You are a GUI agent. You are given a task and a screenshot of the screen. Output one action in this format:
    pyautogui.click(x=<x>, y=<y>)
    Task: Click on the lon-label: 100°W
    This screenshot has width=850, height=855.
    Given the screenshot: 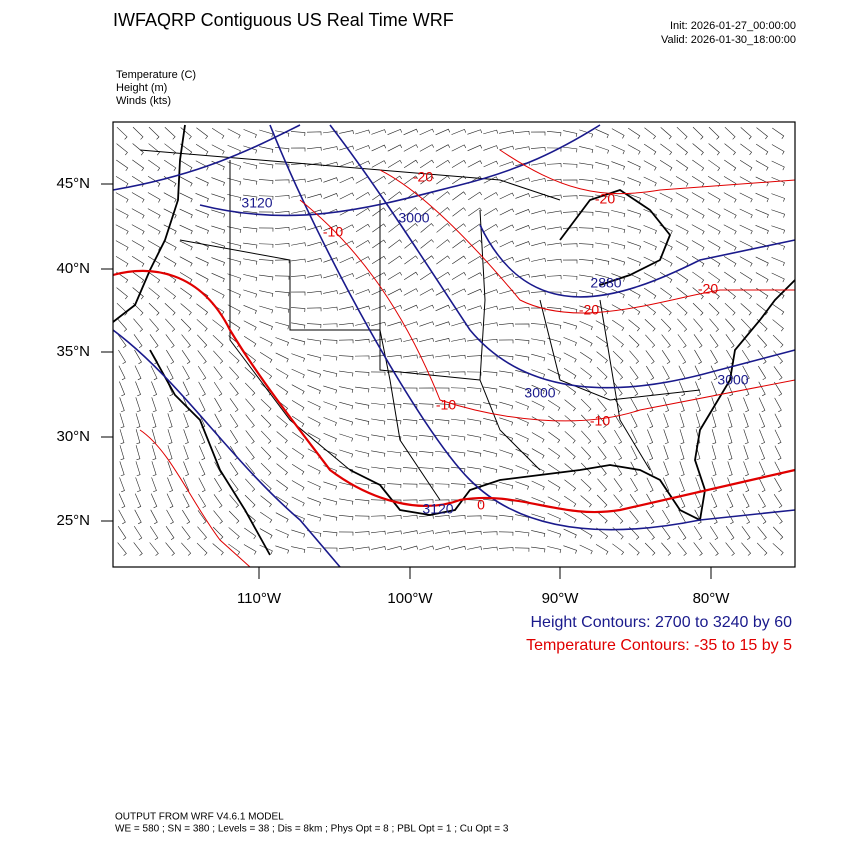 What is the action you would take?
    pyautogui.click(x=410, y=598)
    